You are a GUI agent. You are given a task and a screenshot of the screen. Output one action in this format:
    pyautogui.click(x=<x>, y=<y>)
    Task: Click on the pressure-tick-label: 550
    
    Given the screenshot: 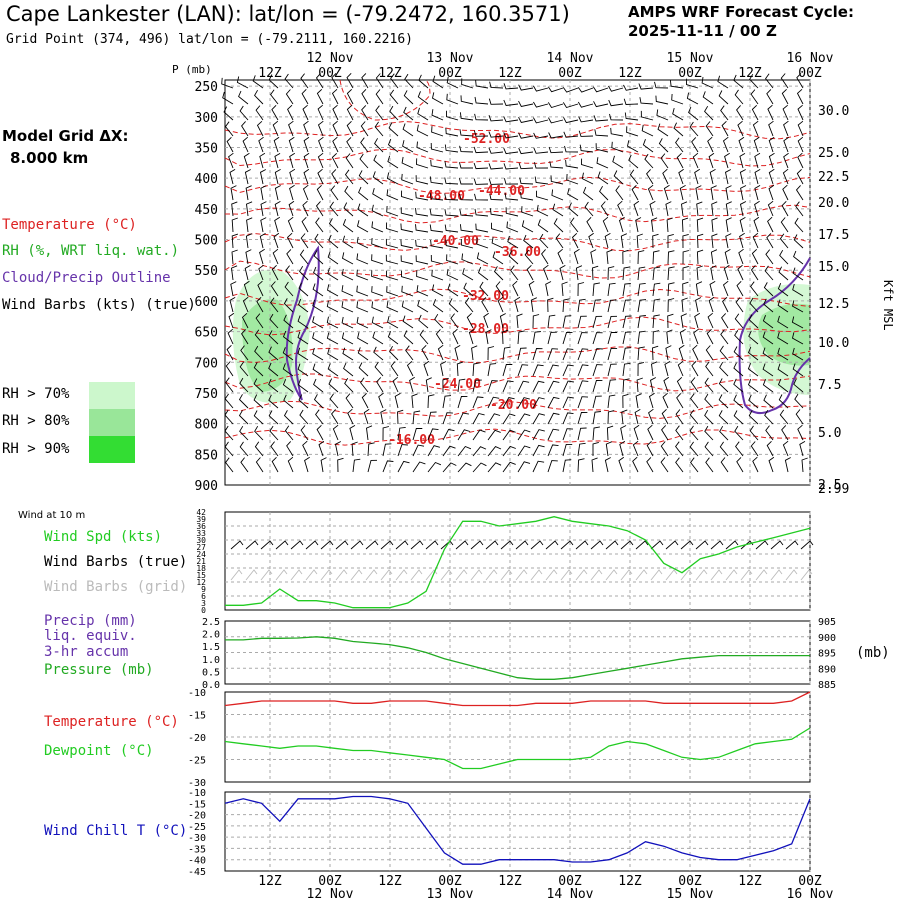 What is the action you would take?
    pyautogui.click(x=206, y=271)
    